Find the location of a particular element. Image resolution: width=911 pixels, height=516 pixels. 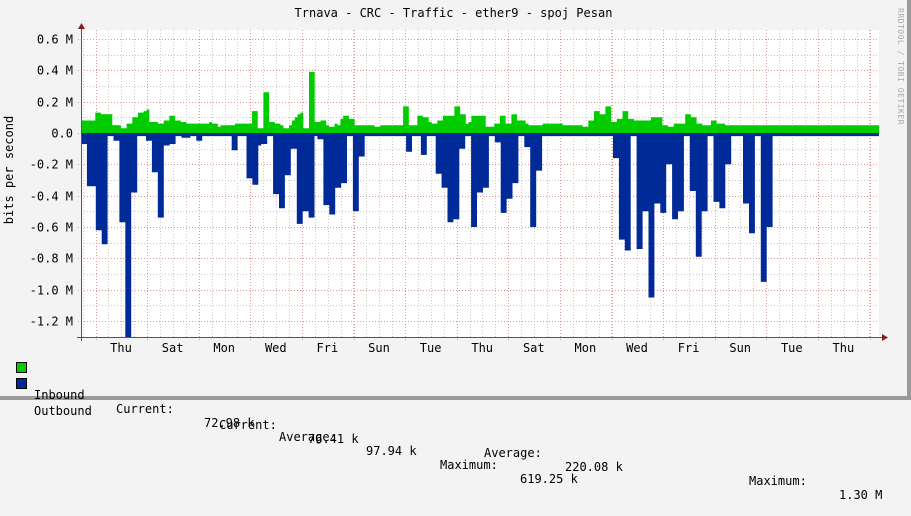

outbound-average-label: Average: is located at coordinates (513, 453).